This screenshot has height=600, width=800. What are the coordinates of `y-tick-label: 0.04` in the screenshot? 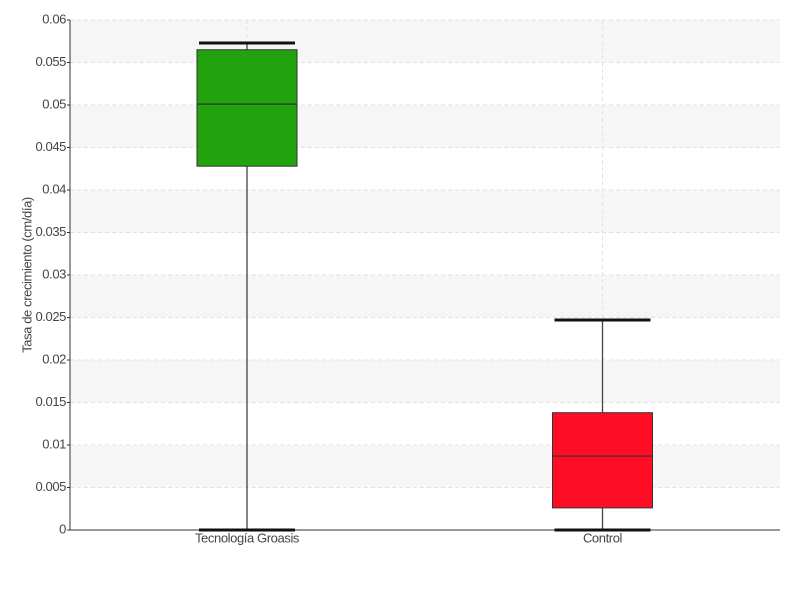 It's located at (54, 188).